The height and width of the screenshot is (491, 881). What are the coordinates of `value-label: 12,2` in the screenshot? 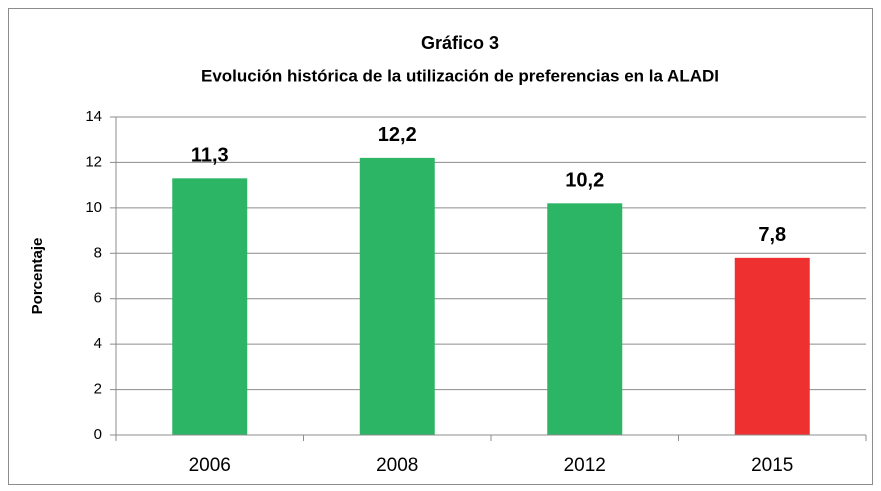 It's located at (397, 135).